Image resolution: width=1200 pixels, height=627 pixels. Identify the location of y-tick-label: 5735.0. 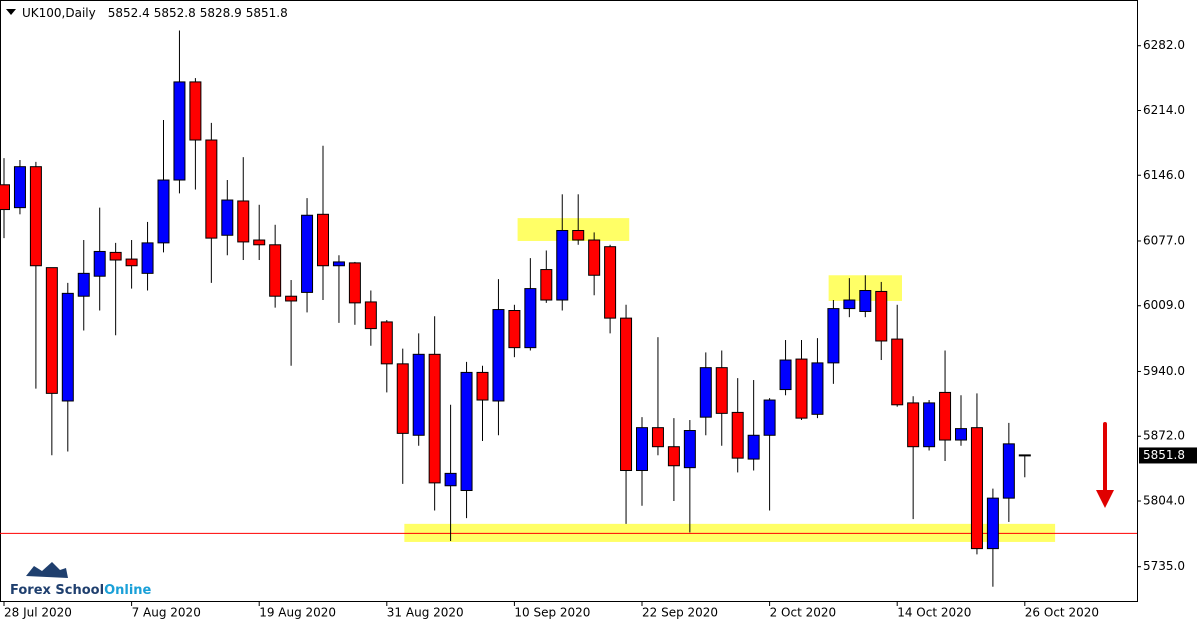
(1164, 566).